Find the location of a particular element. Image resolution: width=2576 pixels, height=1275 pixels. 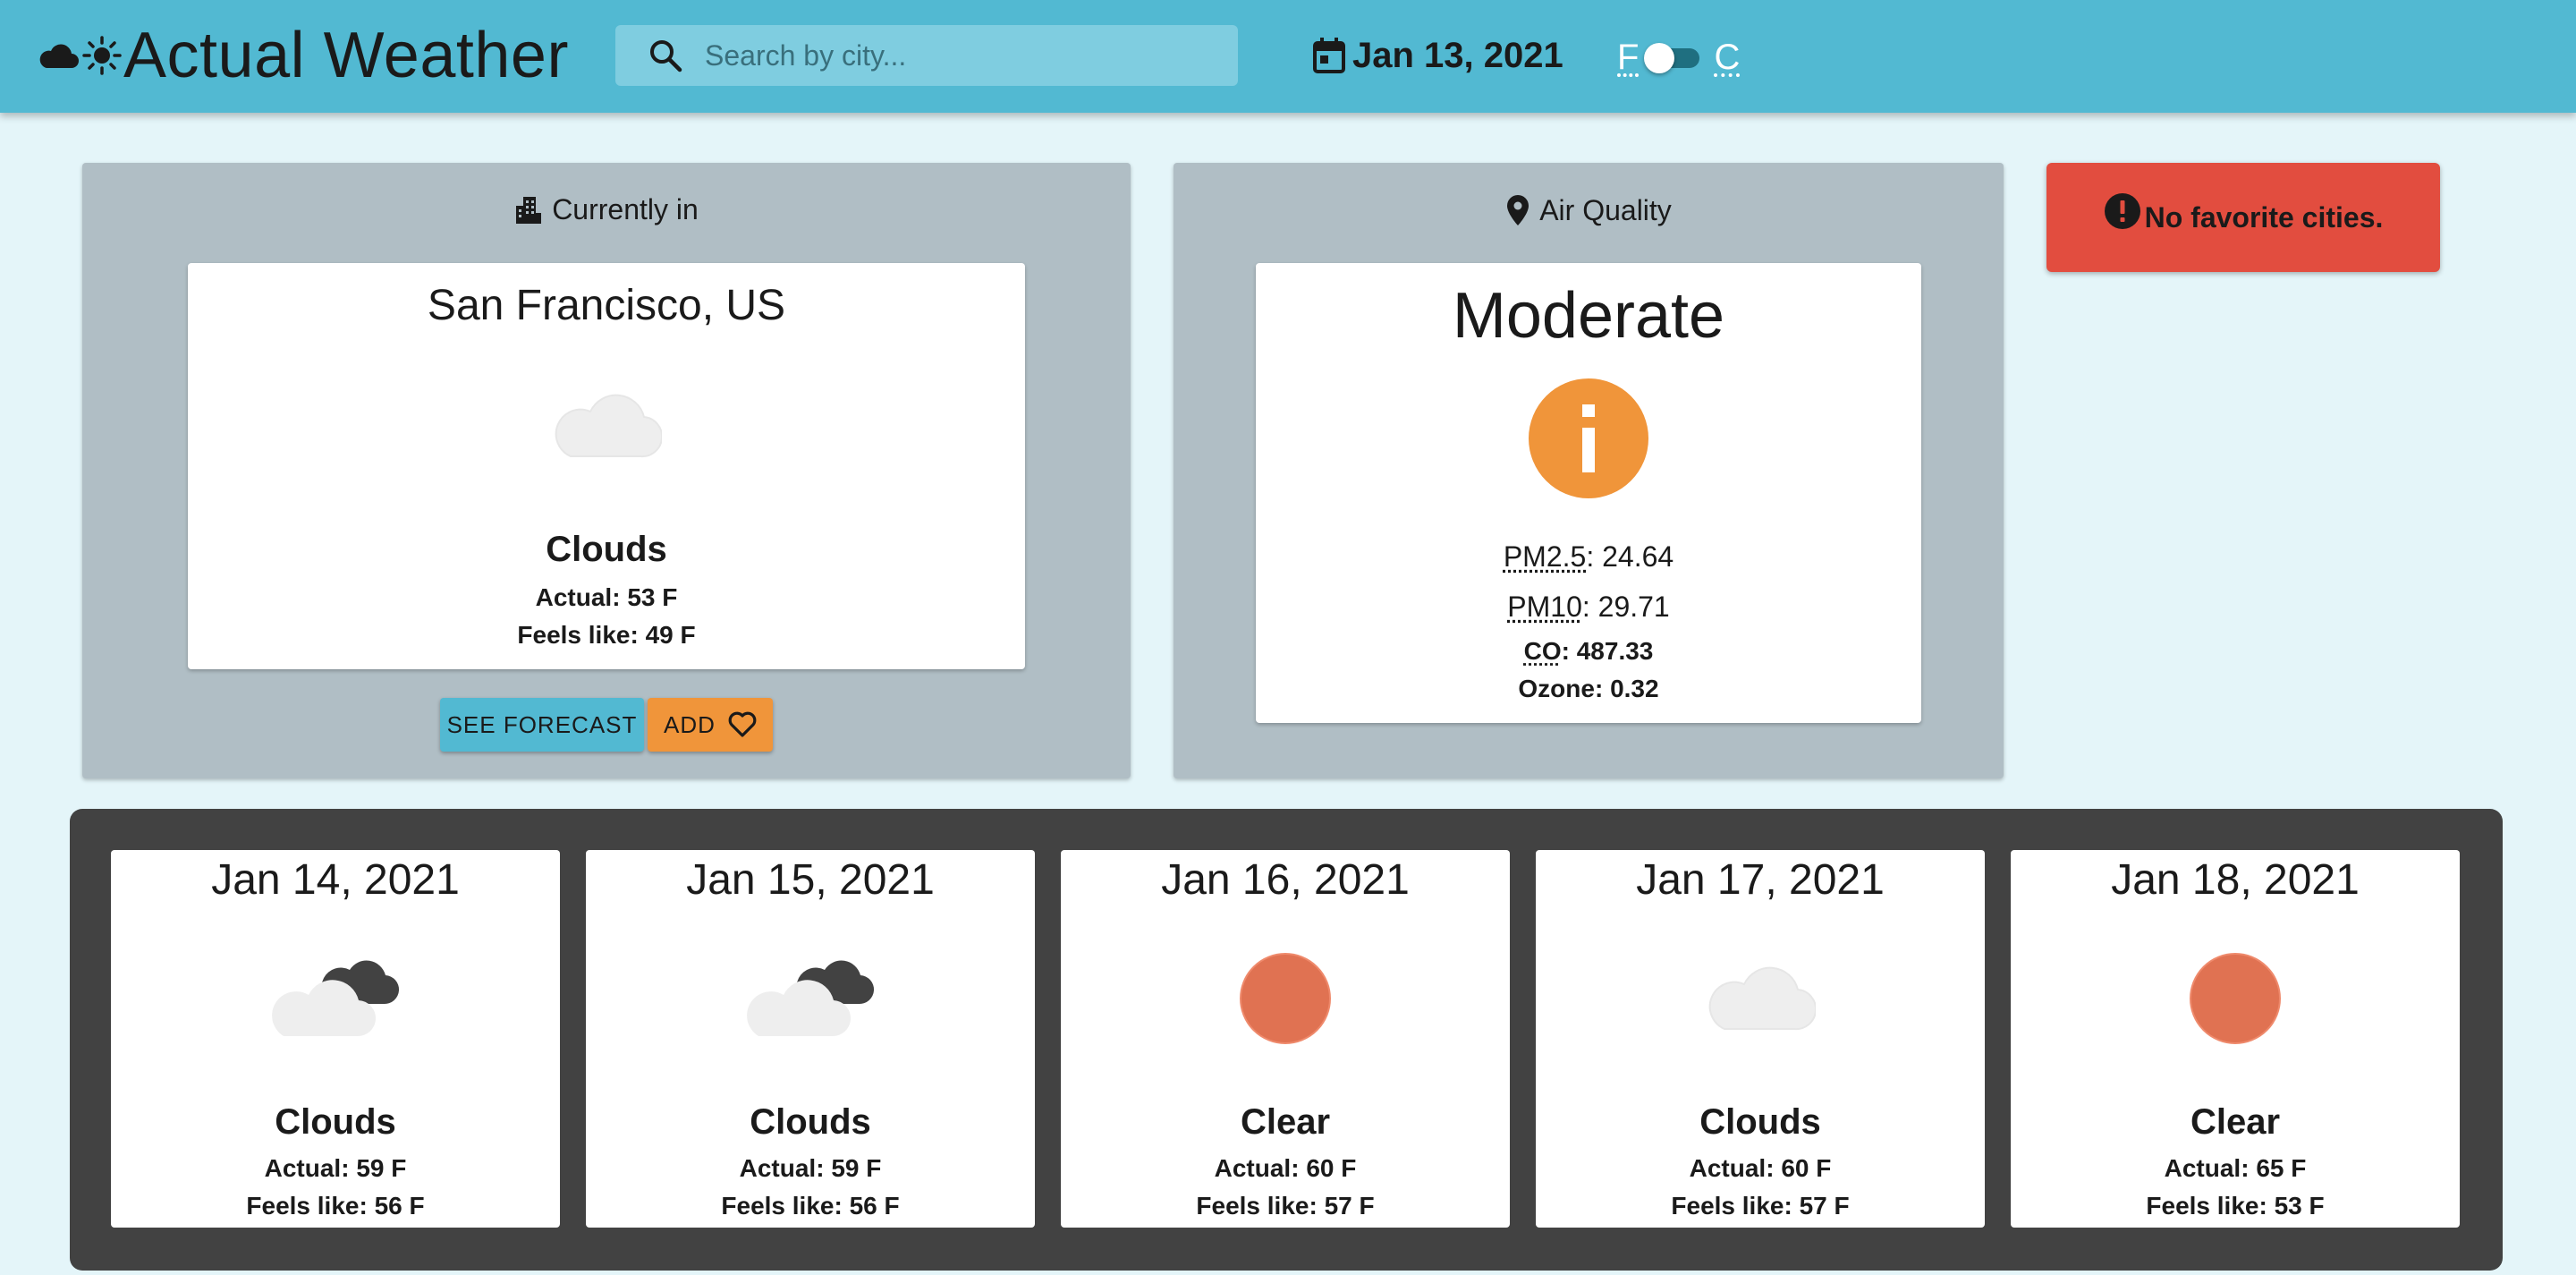

sun-icon is located at coordinates (102, 55).